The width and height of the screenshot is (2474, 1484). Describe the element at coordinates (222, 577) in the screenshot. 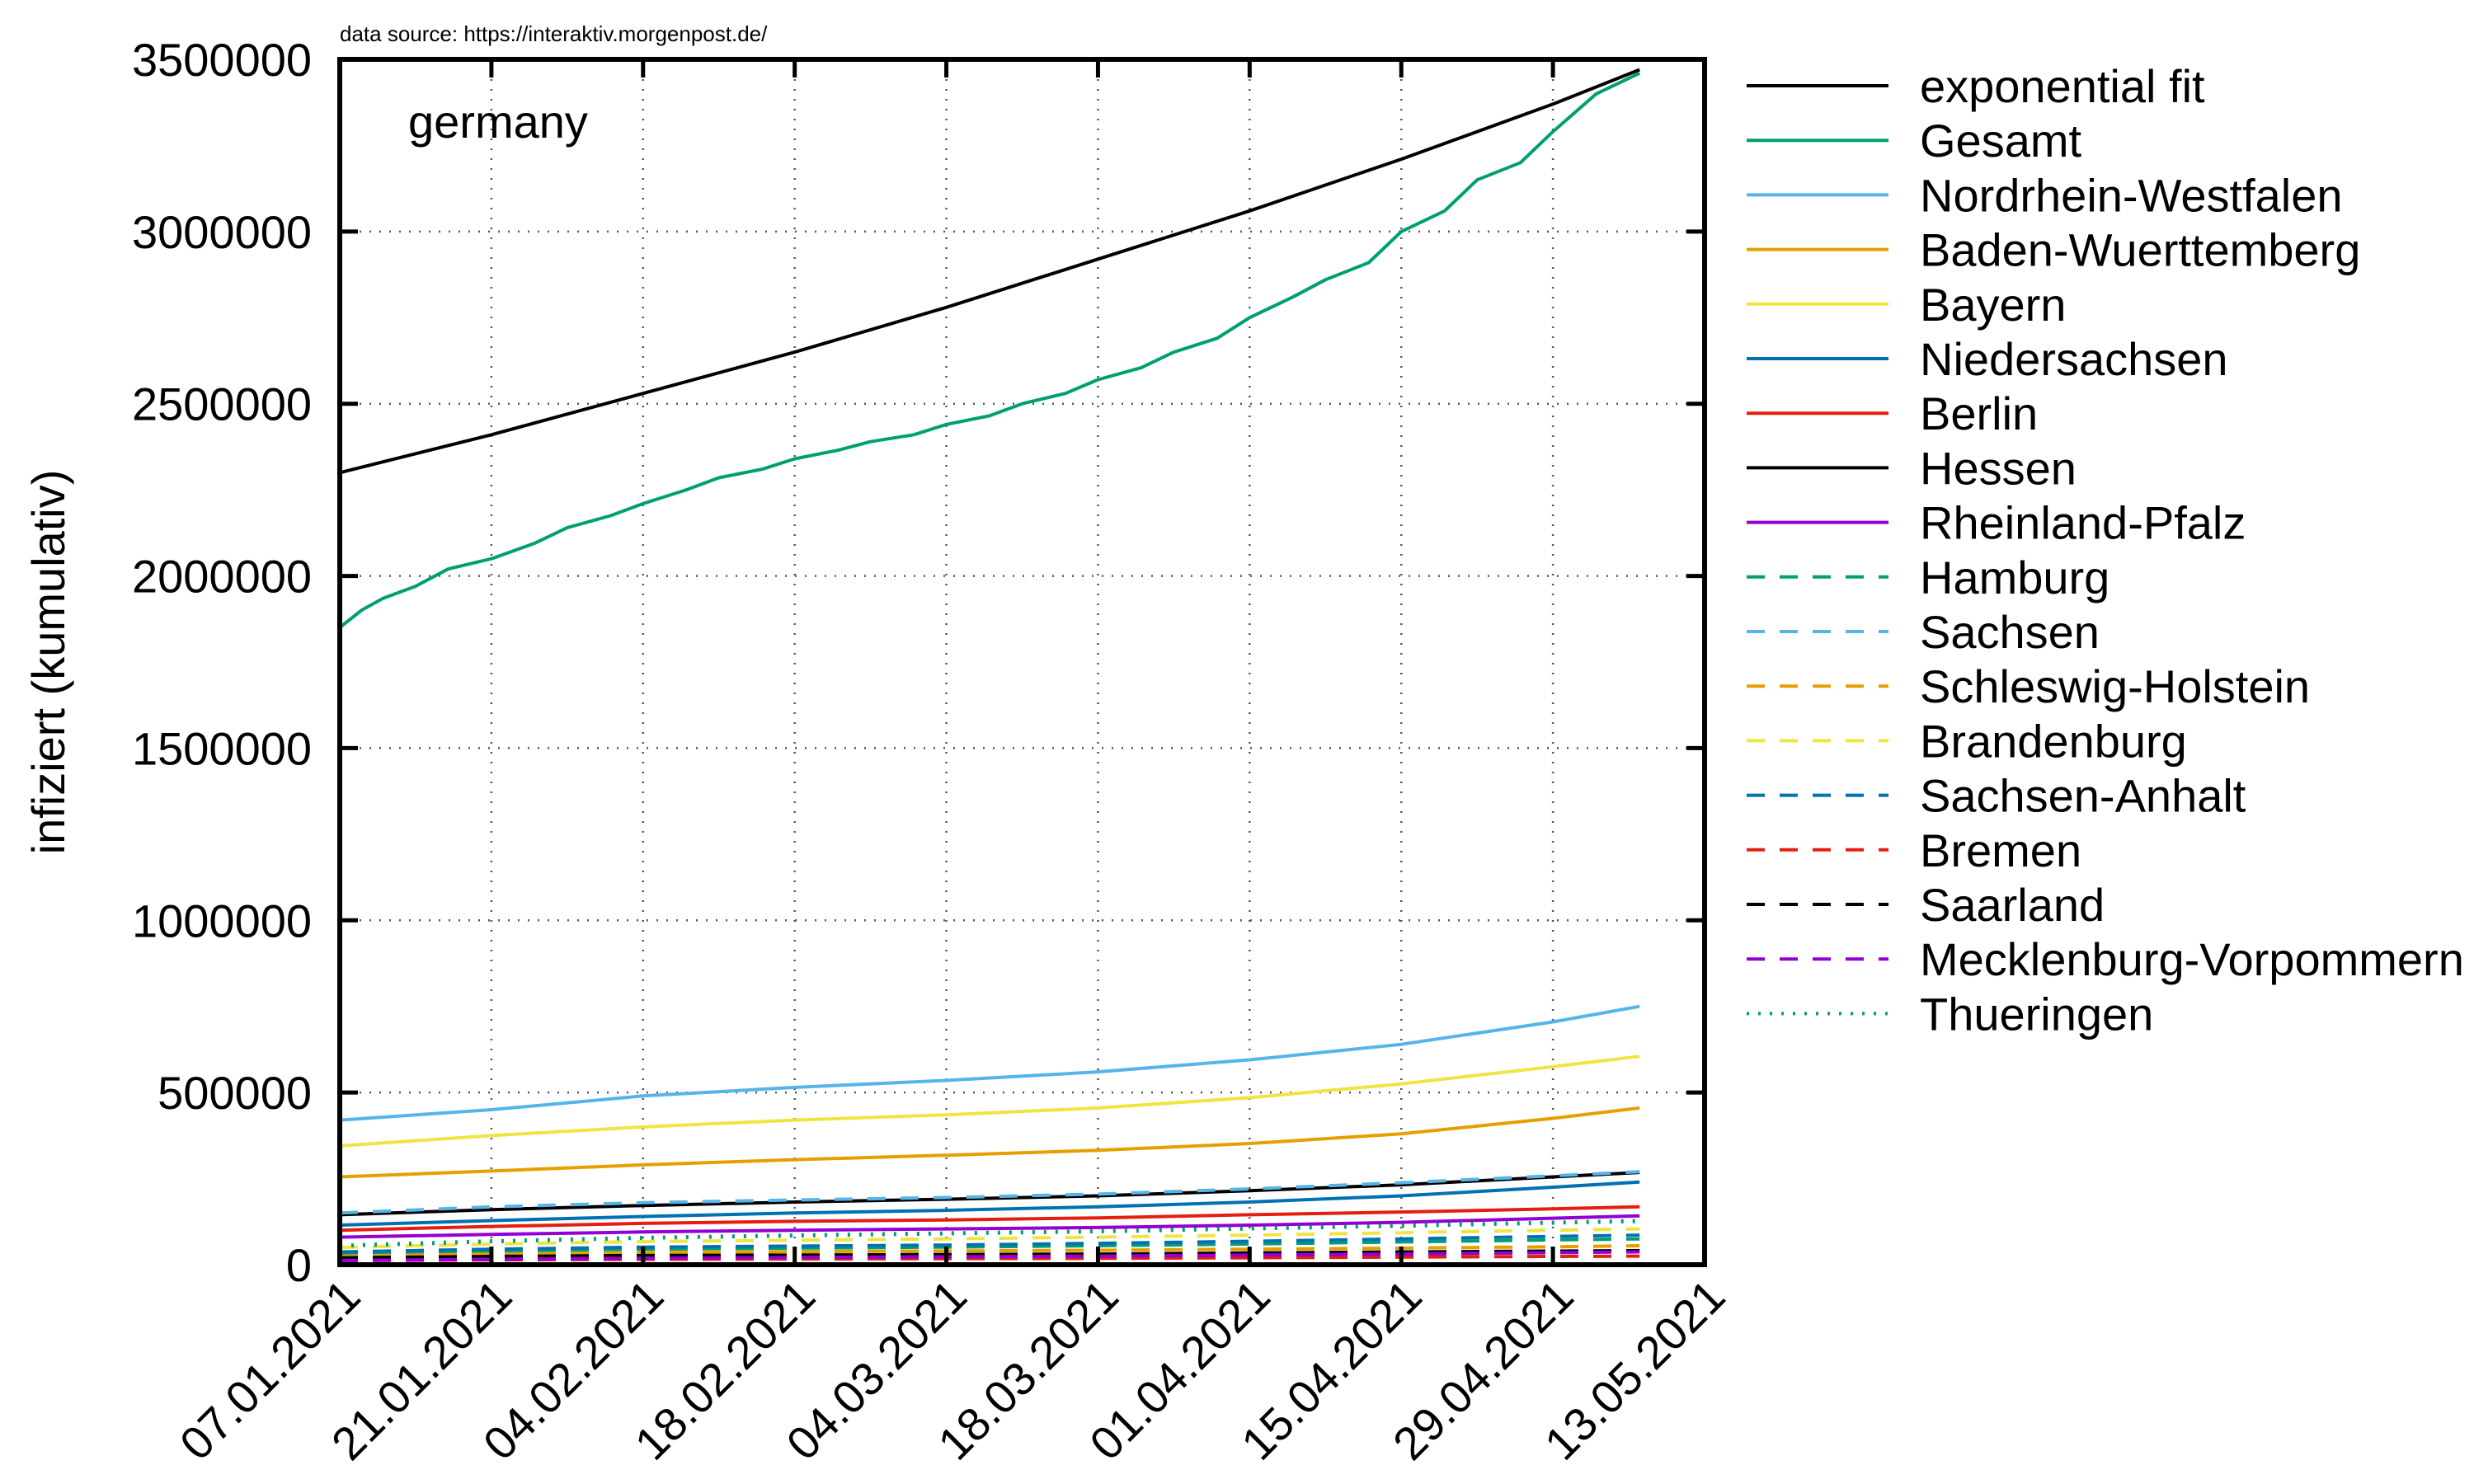

I see `y-tick-label: 2000000` at that location.